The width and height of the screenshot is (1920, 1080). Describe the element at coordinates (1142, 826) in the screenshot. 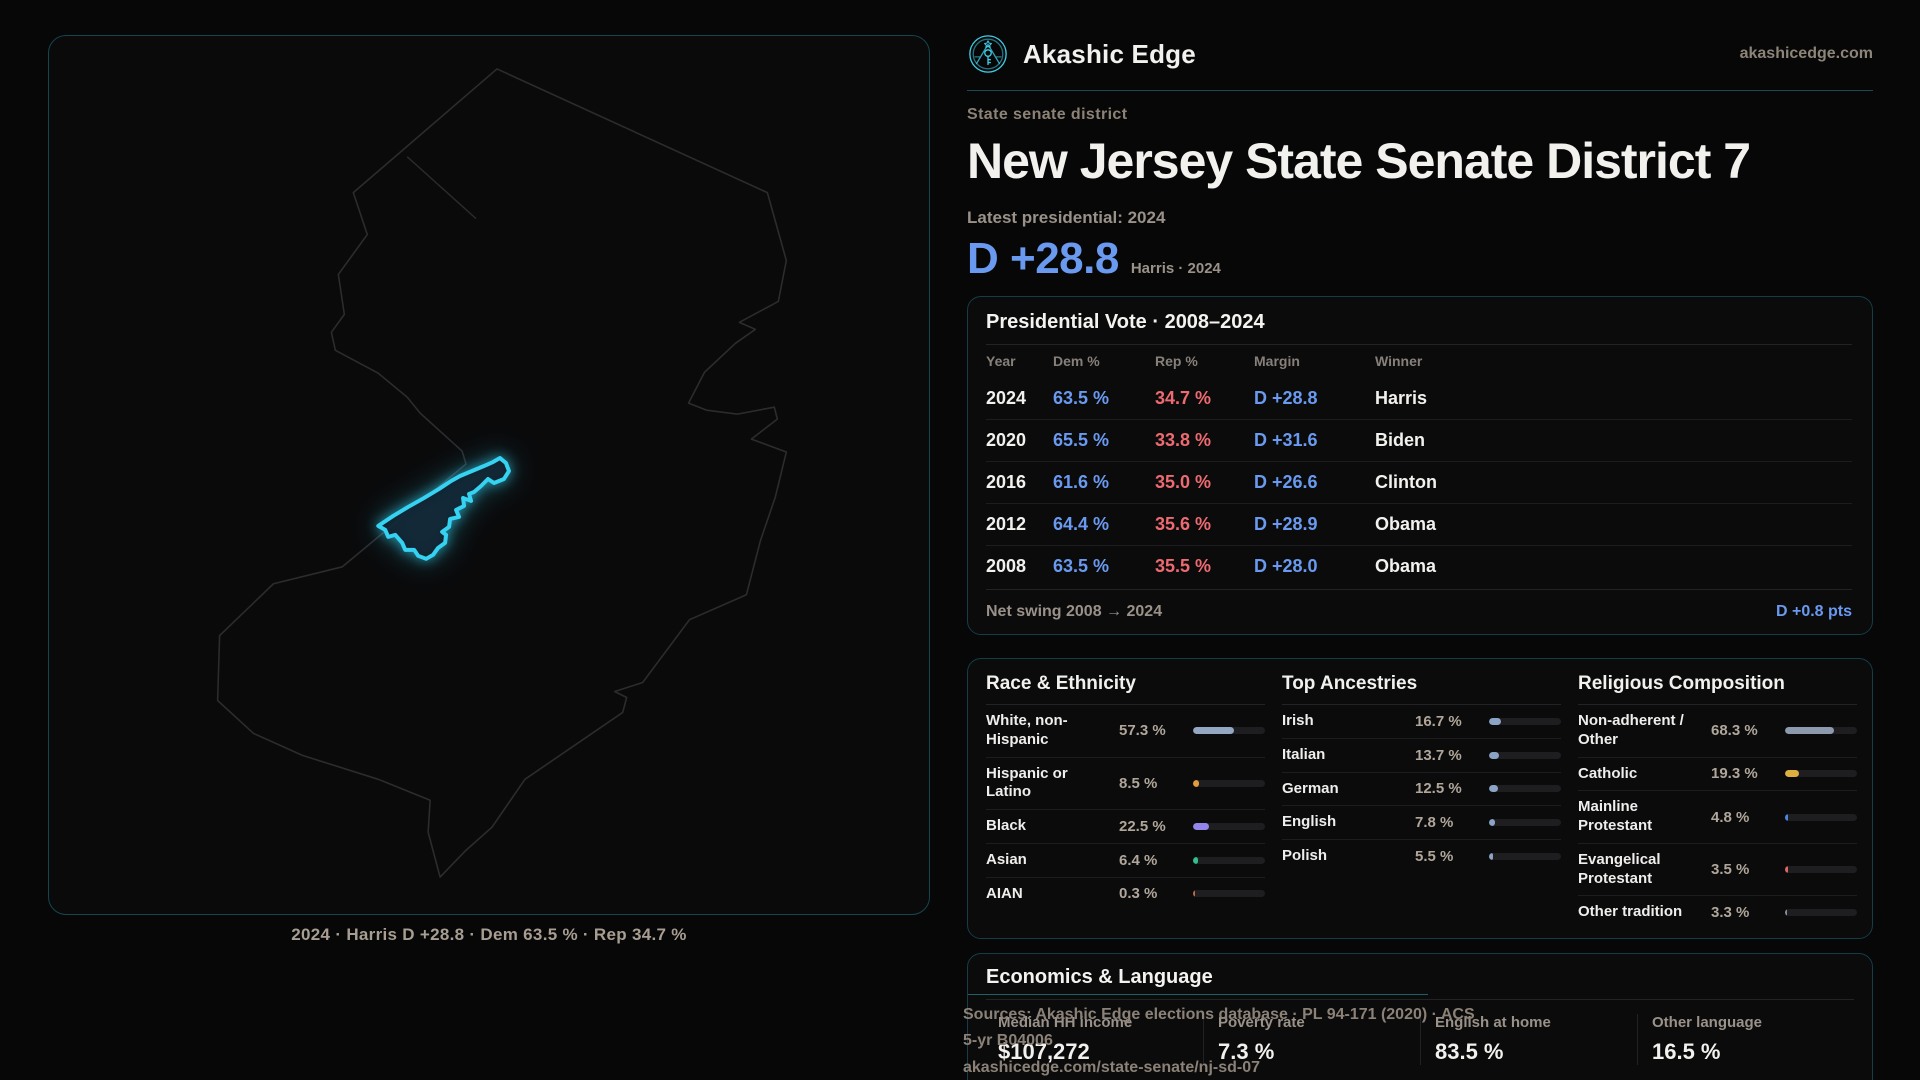

I see `demo-value: 22.5 %` at that location.